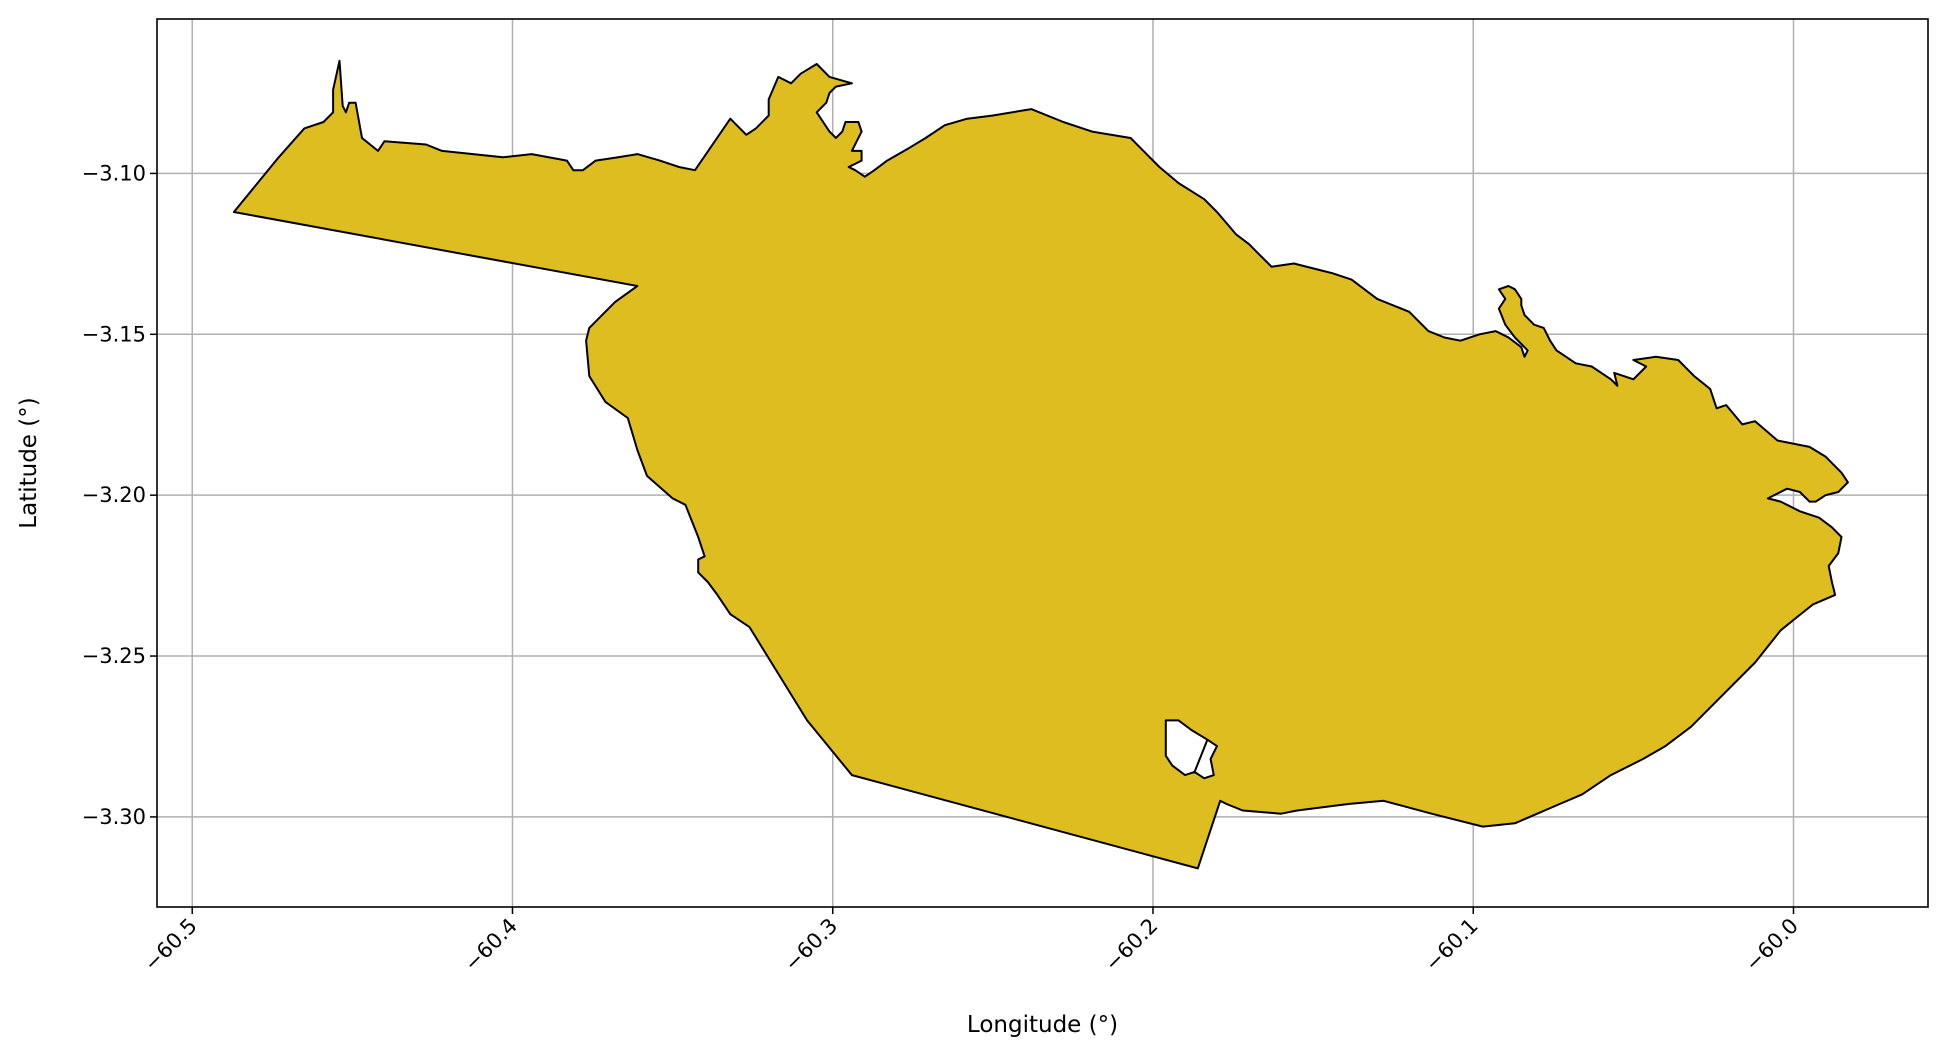 Image resolution: width=1945 pixels, height=1057 pixels. Describe the element at coordinates (1201, 756) in the screenshot. I see `inner-boundary-line` at that location.